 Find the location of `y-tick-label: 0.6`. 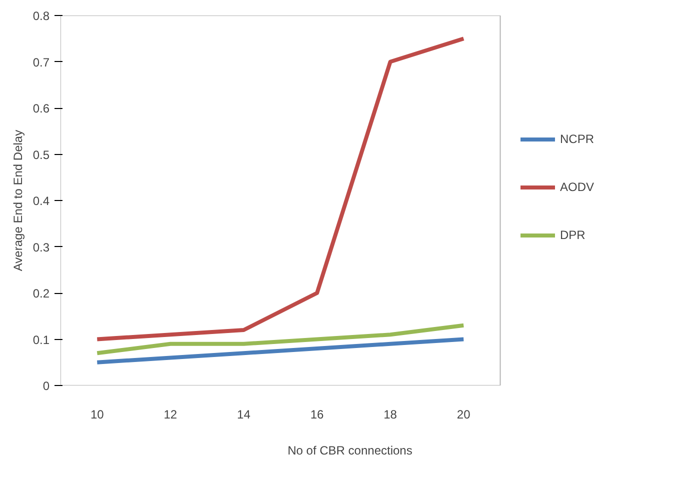

y-tick-label: 0.6 is located at coordinates (41, 109).